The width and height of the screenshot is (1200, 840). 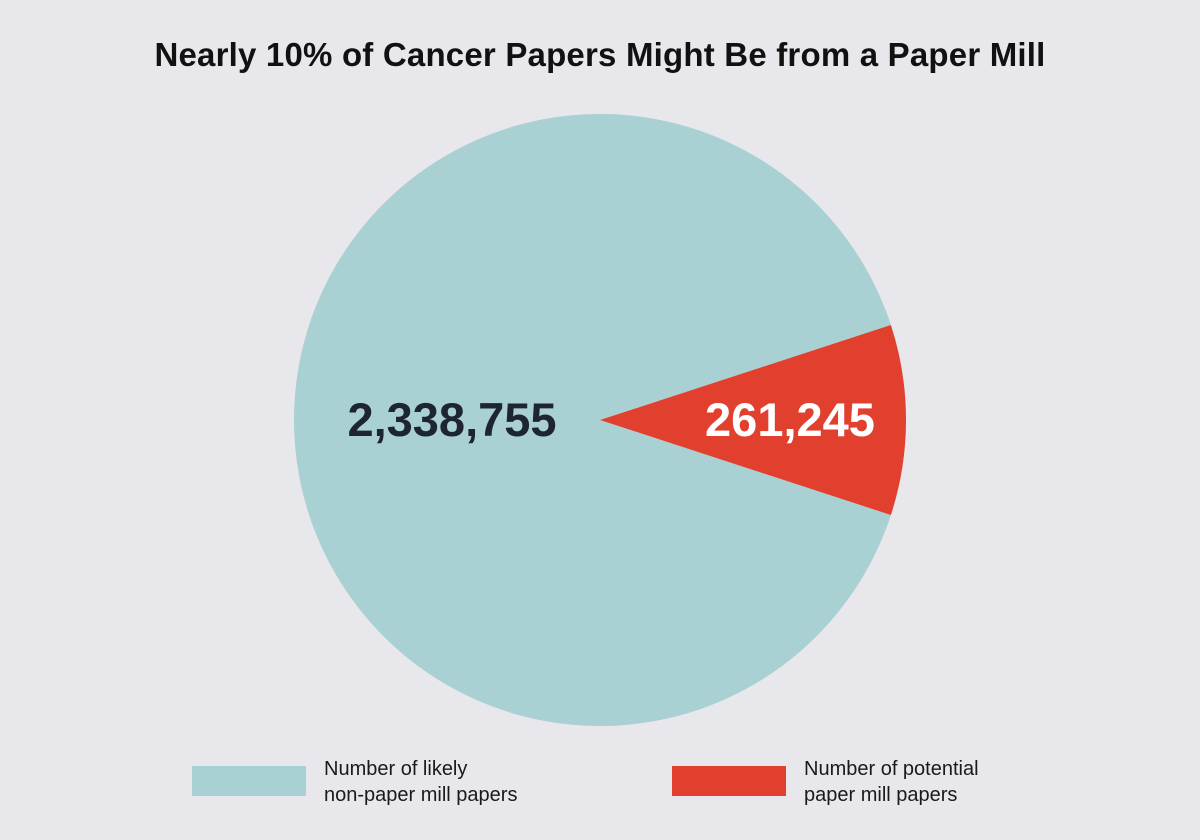 I want to click on legend-item-non-paper-mill: Number of likely non-paper mill papers, so click(x=383, y=782).